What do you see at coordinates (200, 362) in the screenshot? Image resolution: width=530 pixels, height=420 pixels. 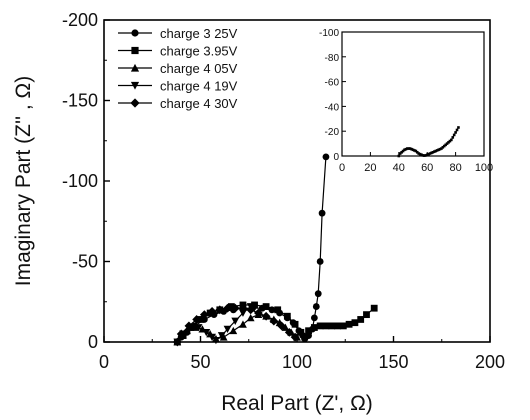 I see `x-tick-label: 50` at bounding box center [200, 362].